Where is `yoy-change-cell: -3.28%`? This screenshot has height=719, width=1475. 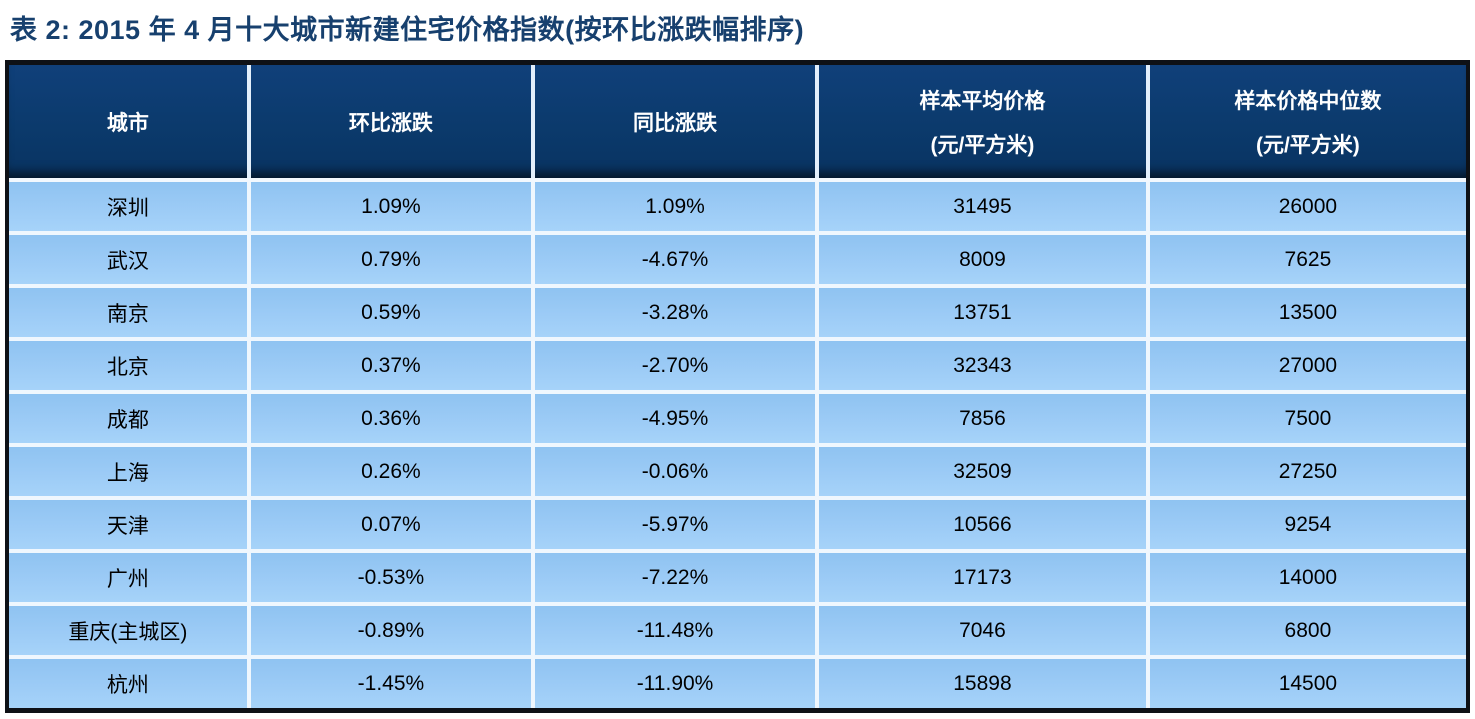 yoy-change-cell: -3.28% is located at coordinates (677, 312).